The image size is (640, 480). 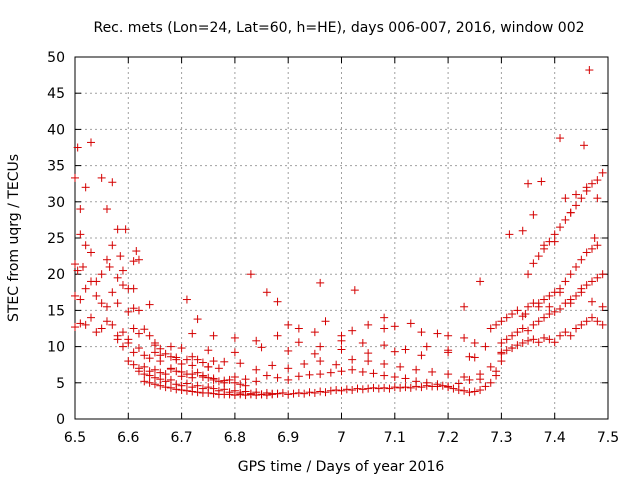 I want to click on y-tick-label: 5, so click(x=60, y=384).